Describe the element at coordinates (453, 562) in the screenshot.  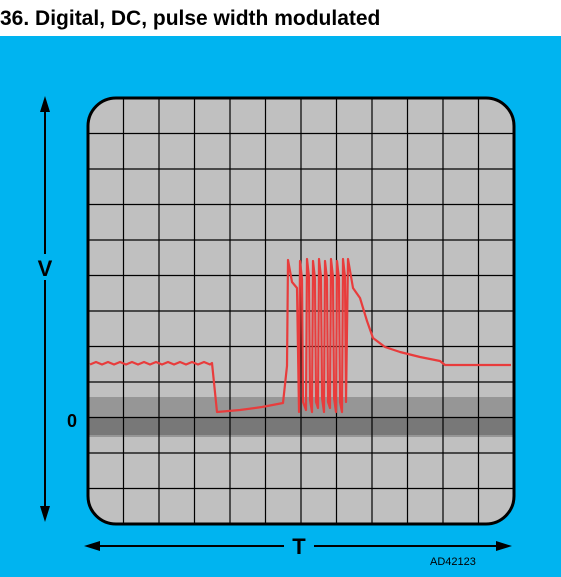
I see `figure-code: AD42123` at that location.